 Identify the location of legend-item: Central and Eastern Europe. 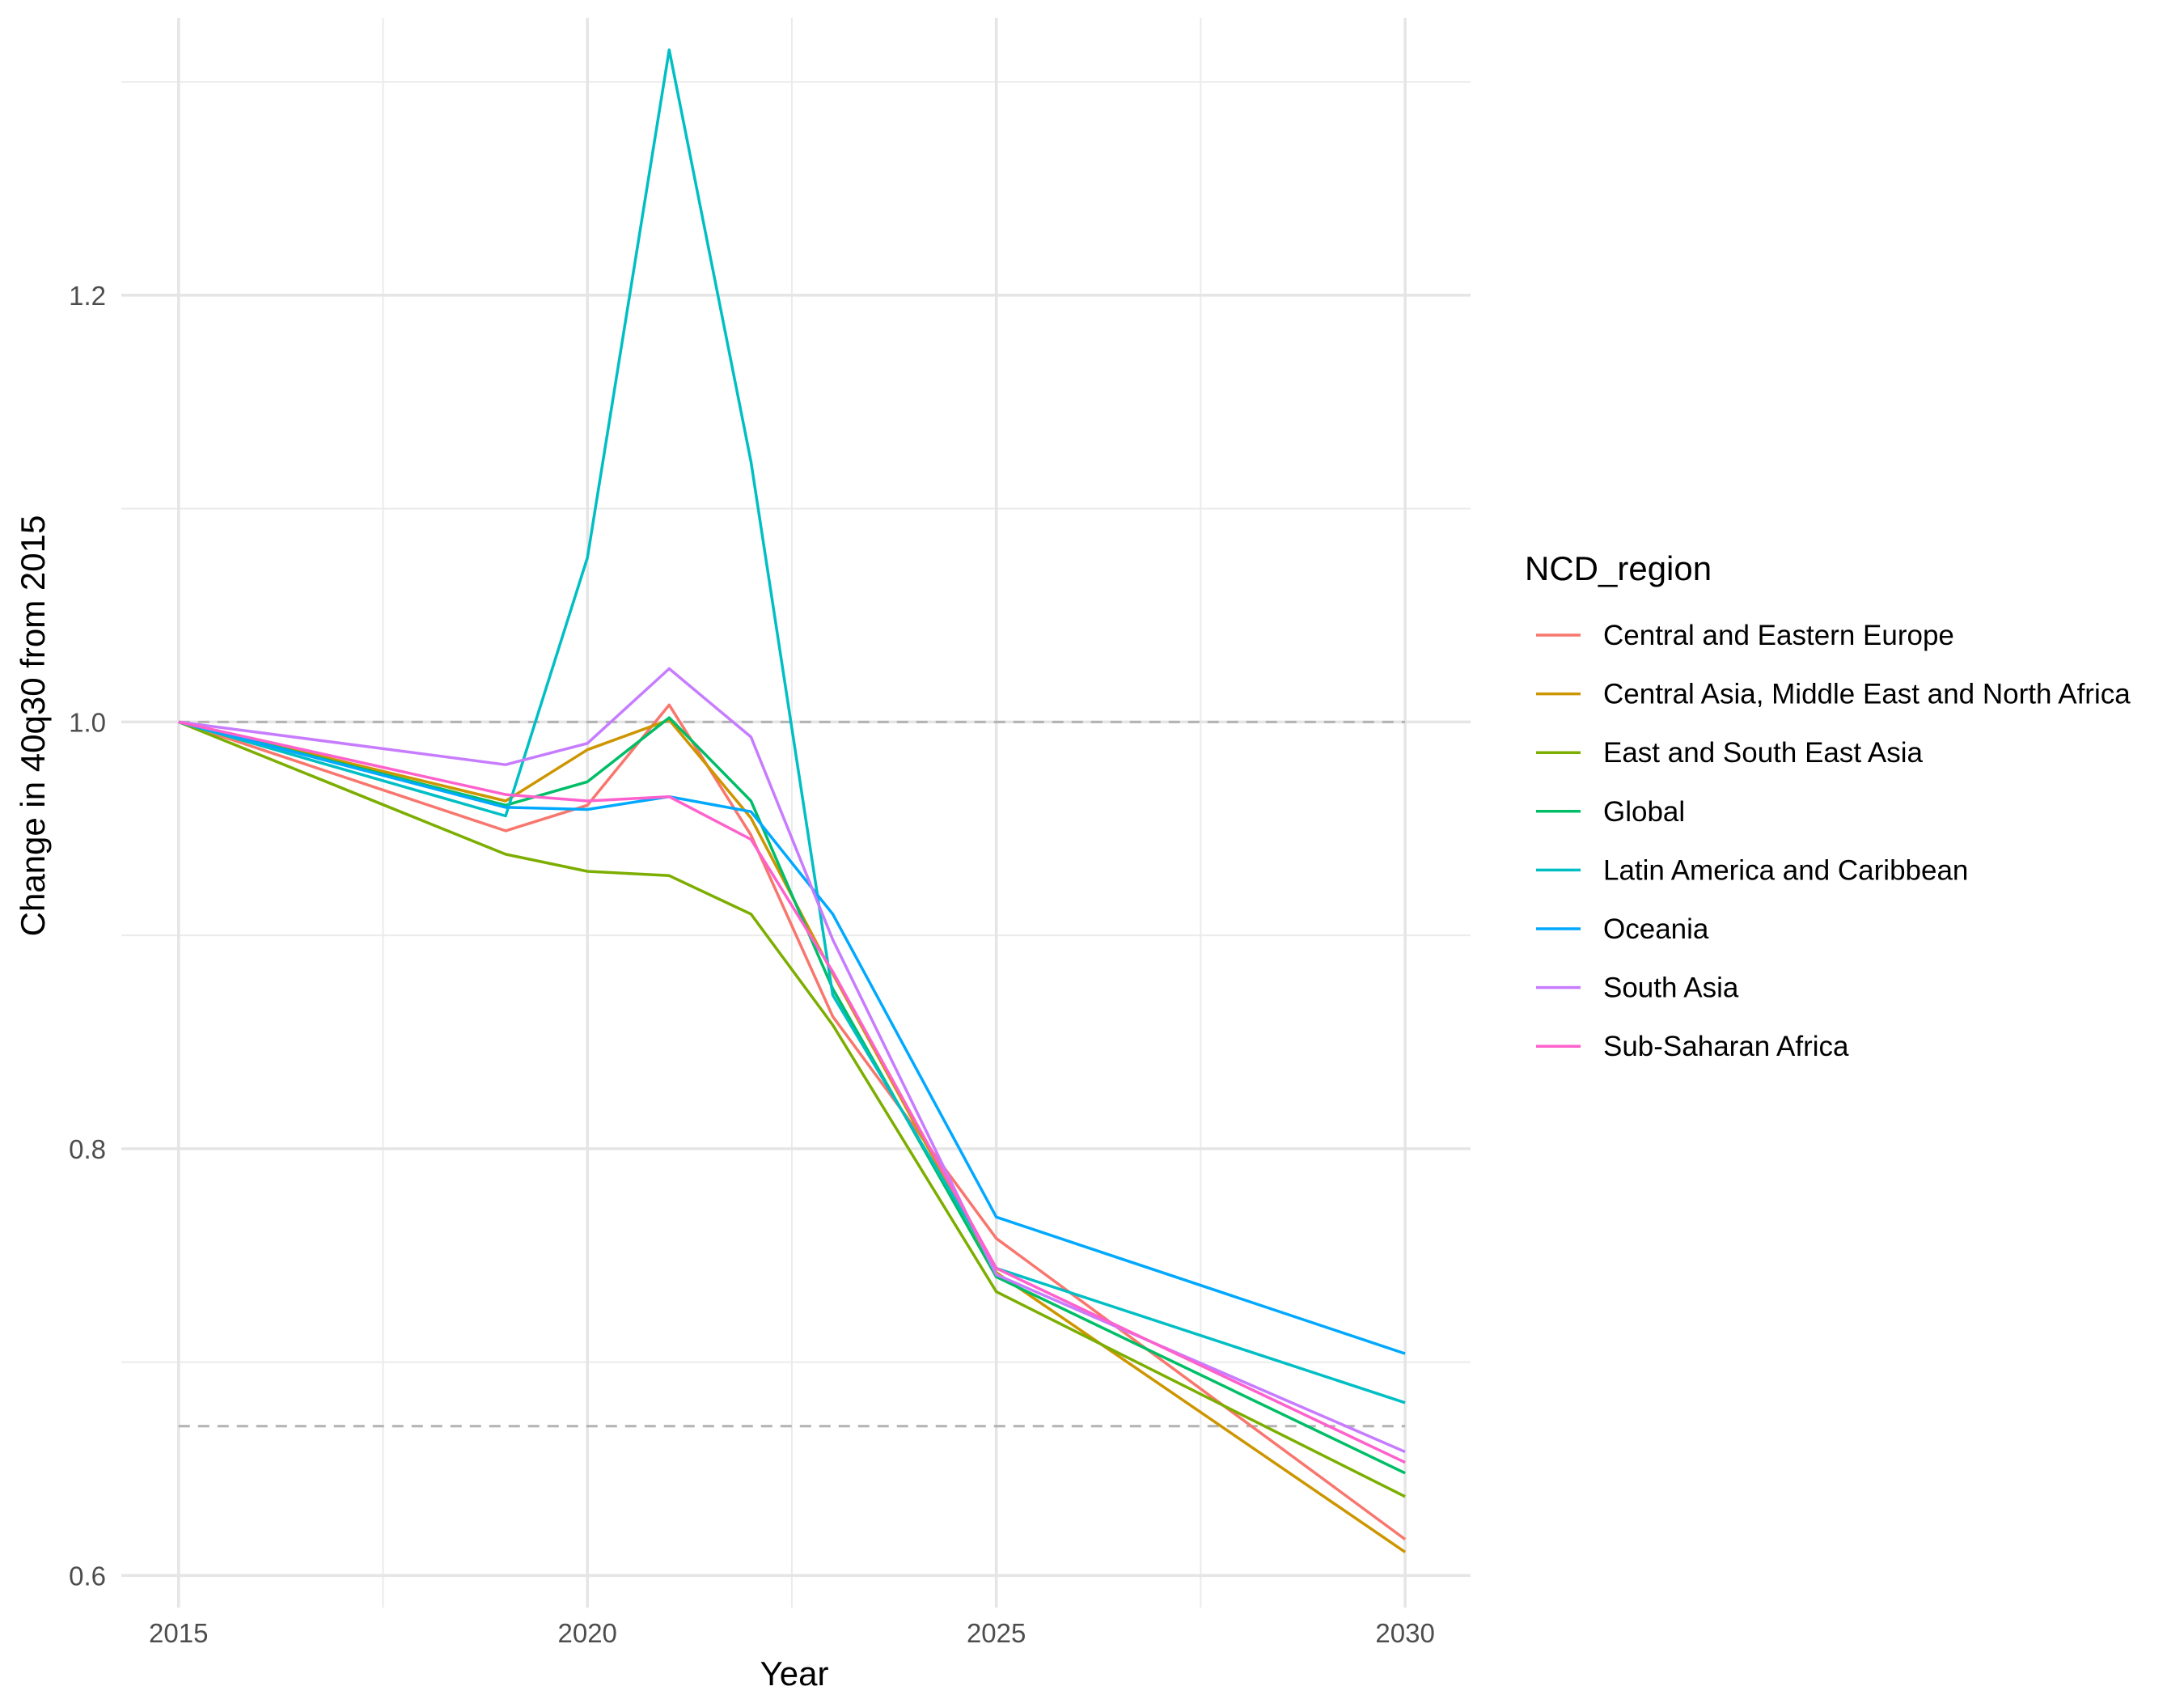
(1745, 635).